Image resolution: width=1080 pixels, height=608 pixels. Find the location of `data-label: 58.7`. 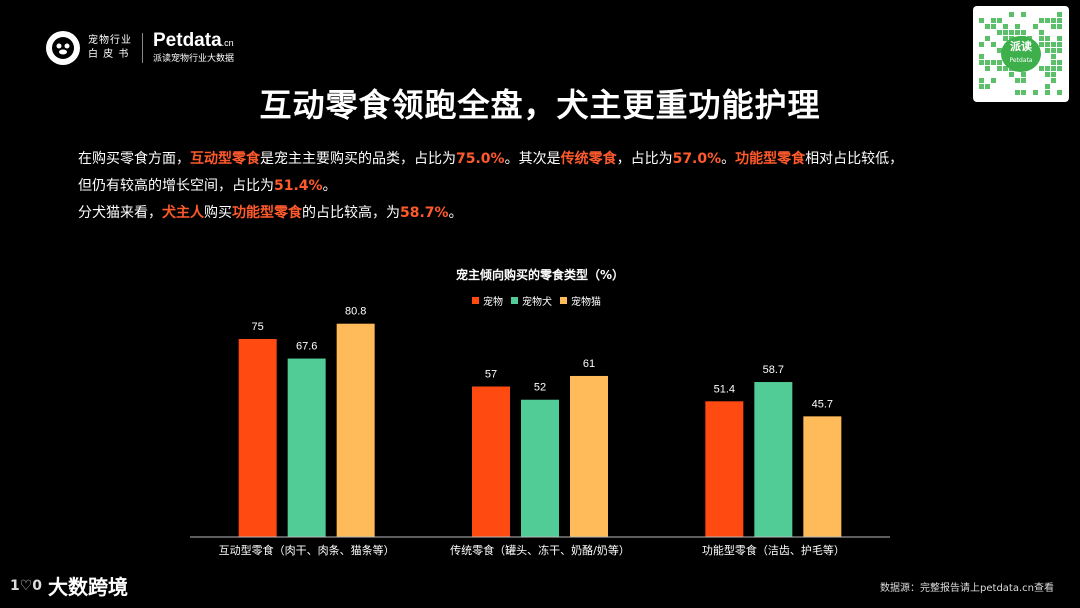

data-label: 58.7 is located at coordinates (773, 370).